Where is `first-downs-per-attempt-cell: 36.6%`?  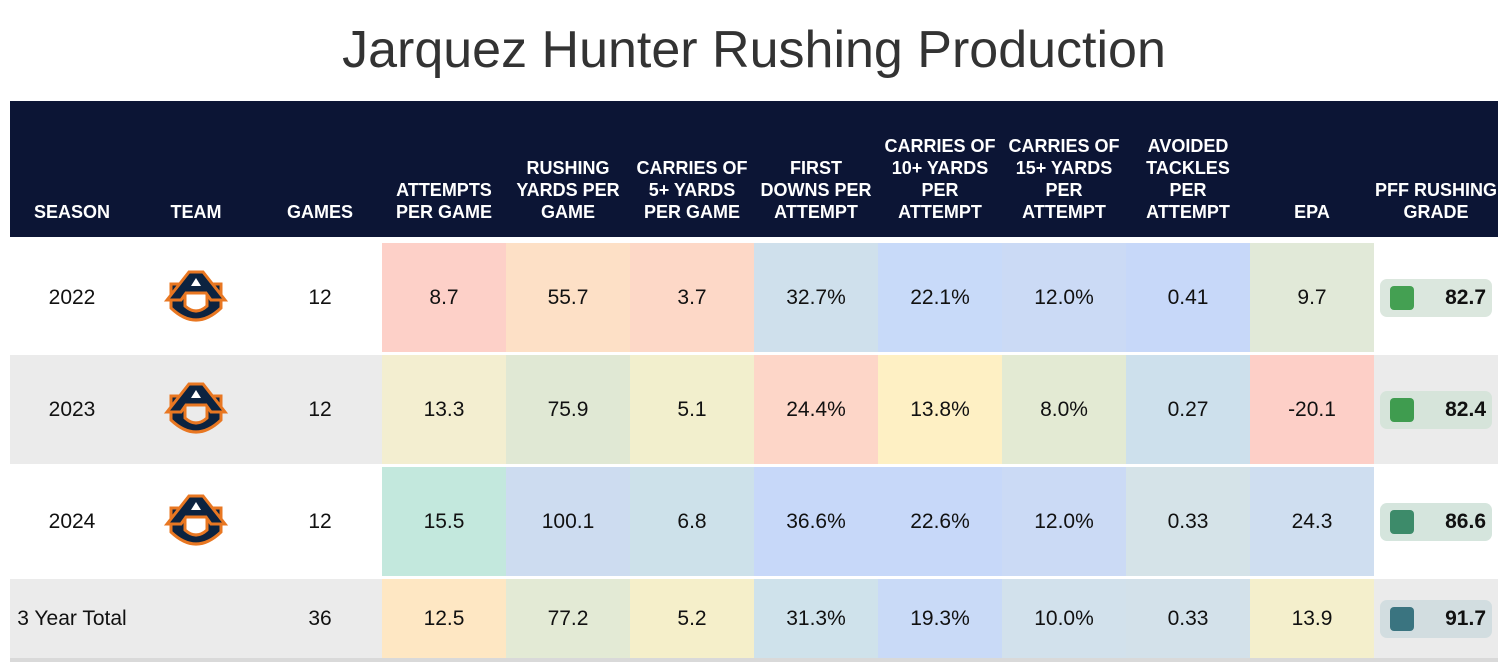
first-downs-per-attempt-cell: 36.6% is located at coordinates (816, 521).